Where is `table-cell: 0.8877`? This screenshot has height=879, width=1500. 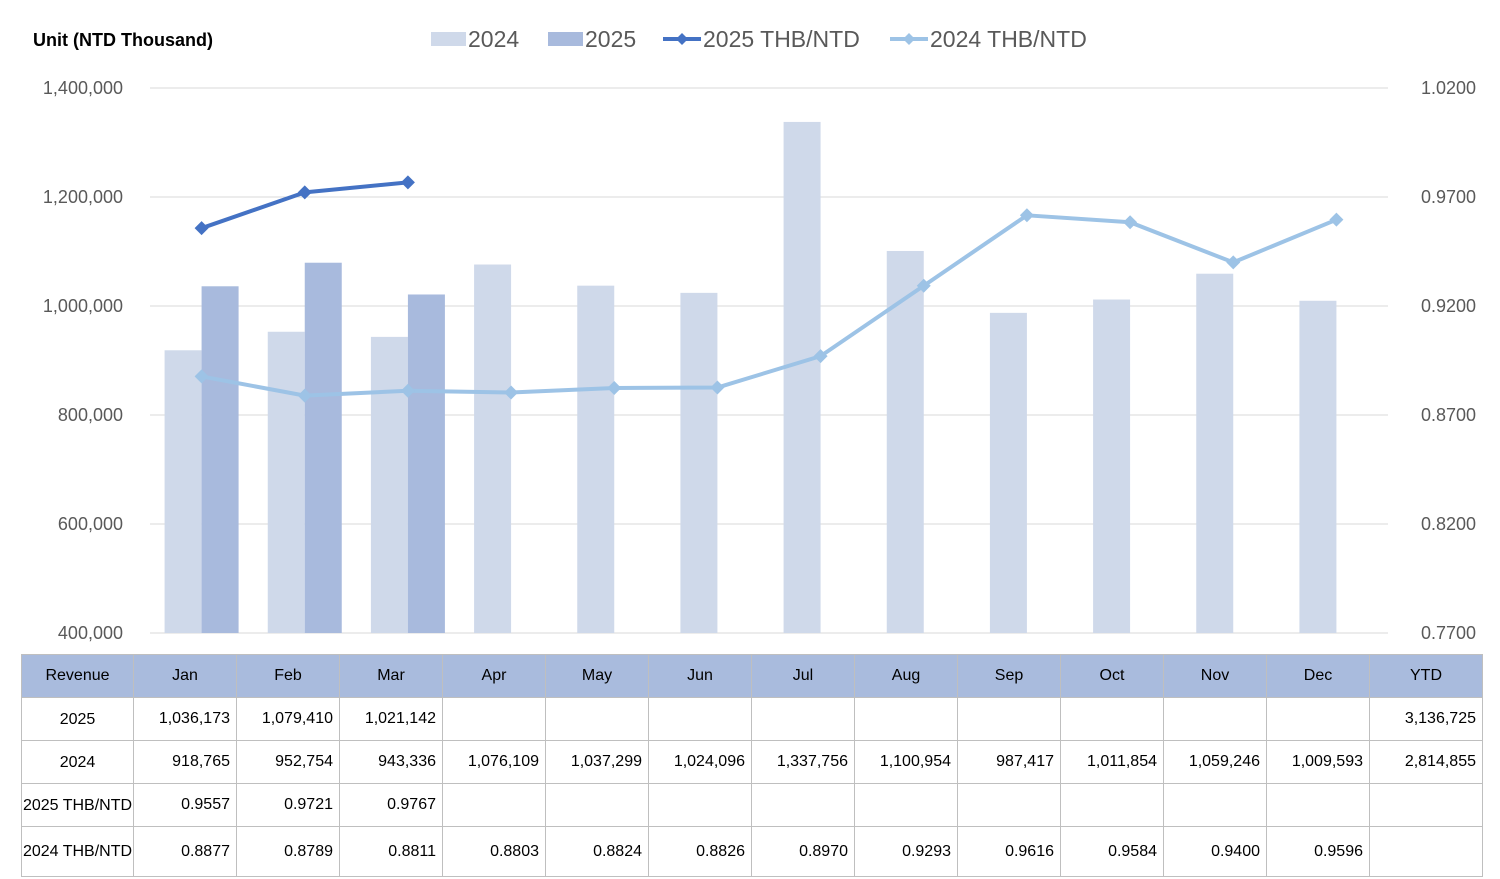
table-cell: 0.8877 is located at coordinates (185, 851).